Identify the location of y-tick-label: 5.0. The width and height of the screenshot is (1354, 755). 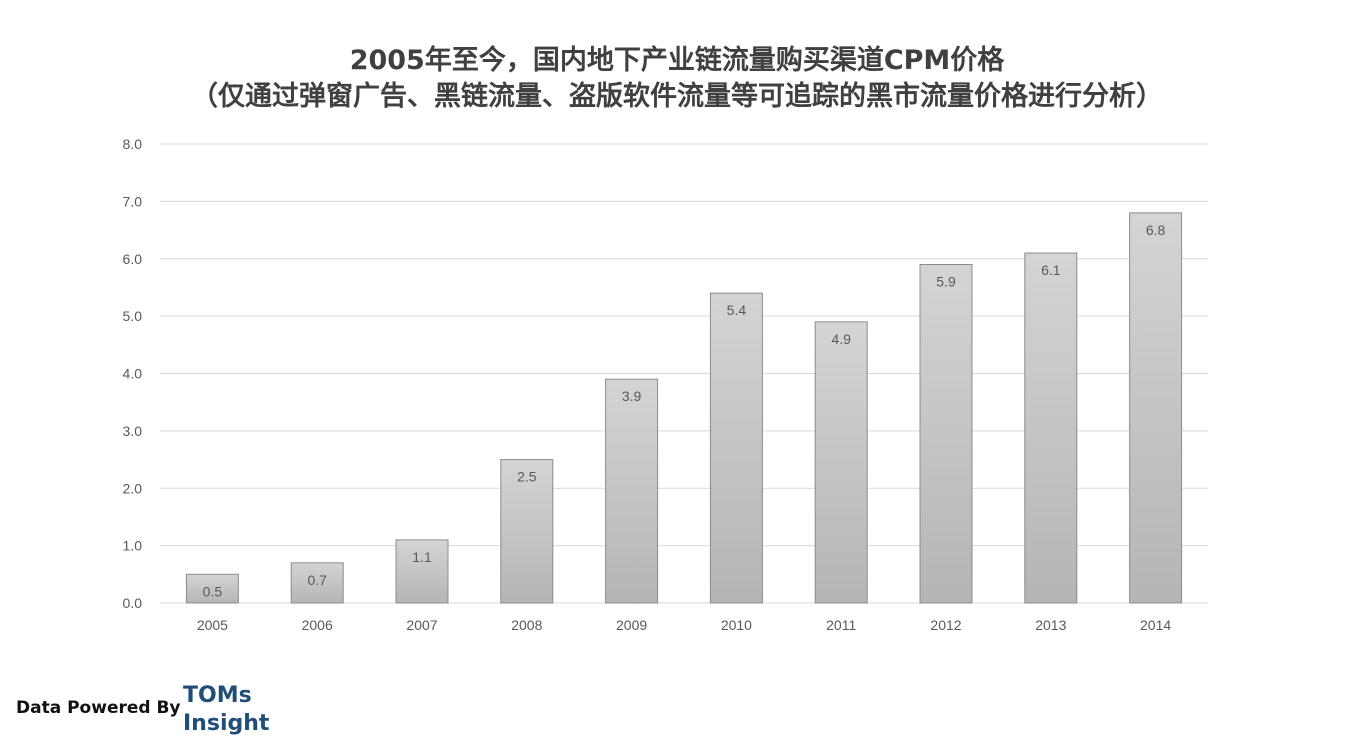
(133, 316).